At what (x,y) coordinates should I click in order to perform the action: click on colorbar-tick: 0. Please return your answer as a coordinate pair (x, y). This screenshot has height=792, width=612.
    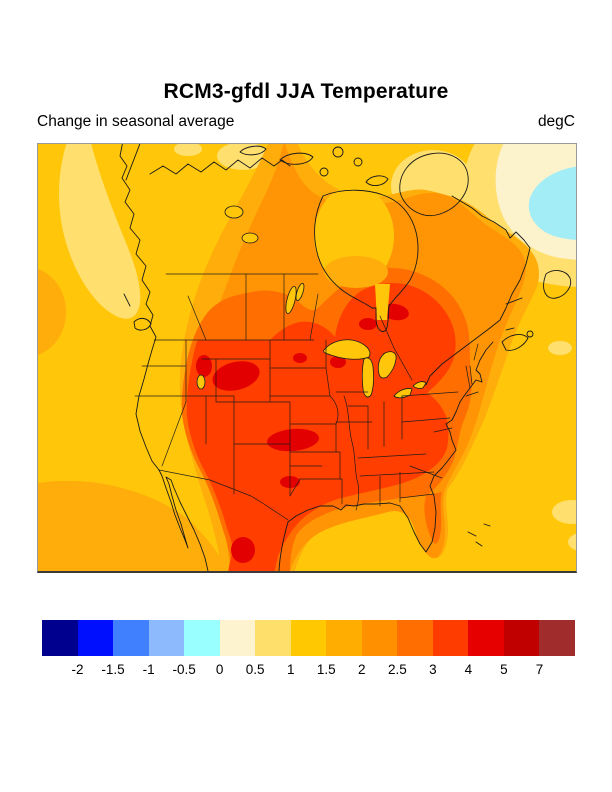
    Looking at the image, I should click on (219, 669).